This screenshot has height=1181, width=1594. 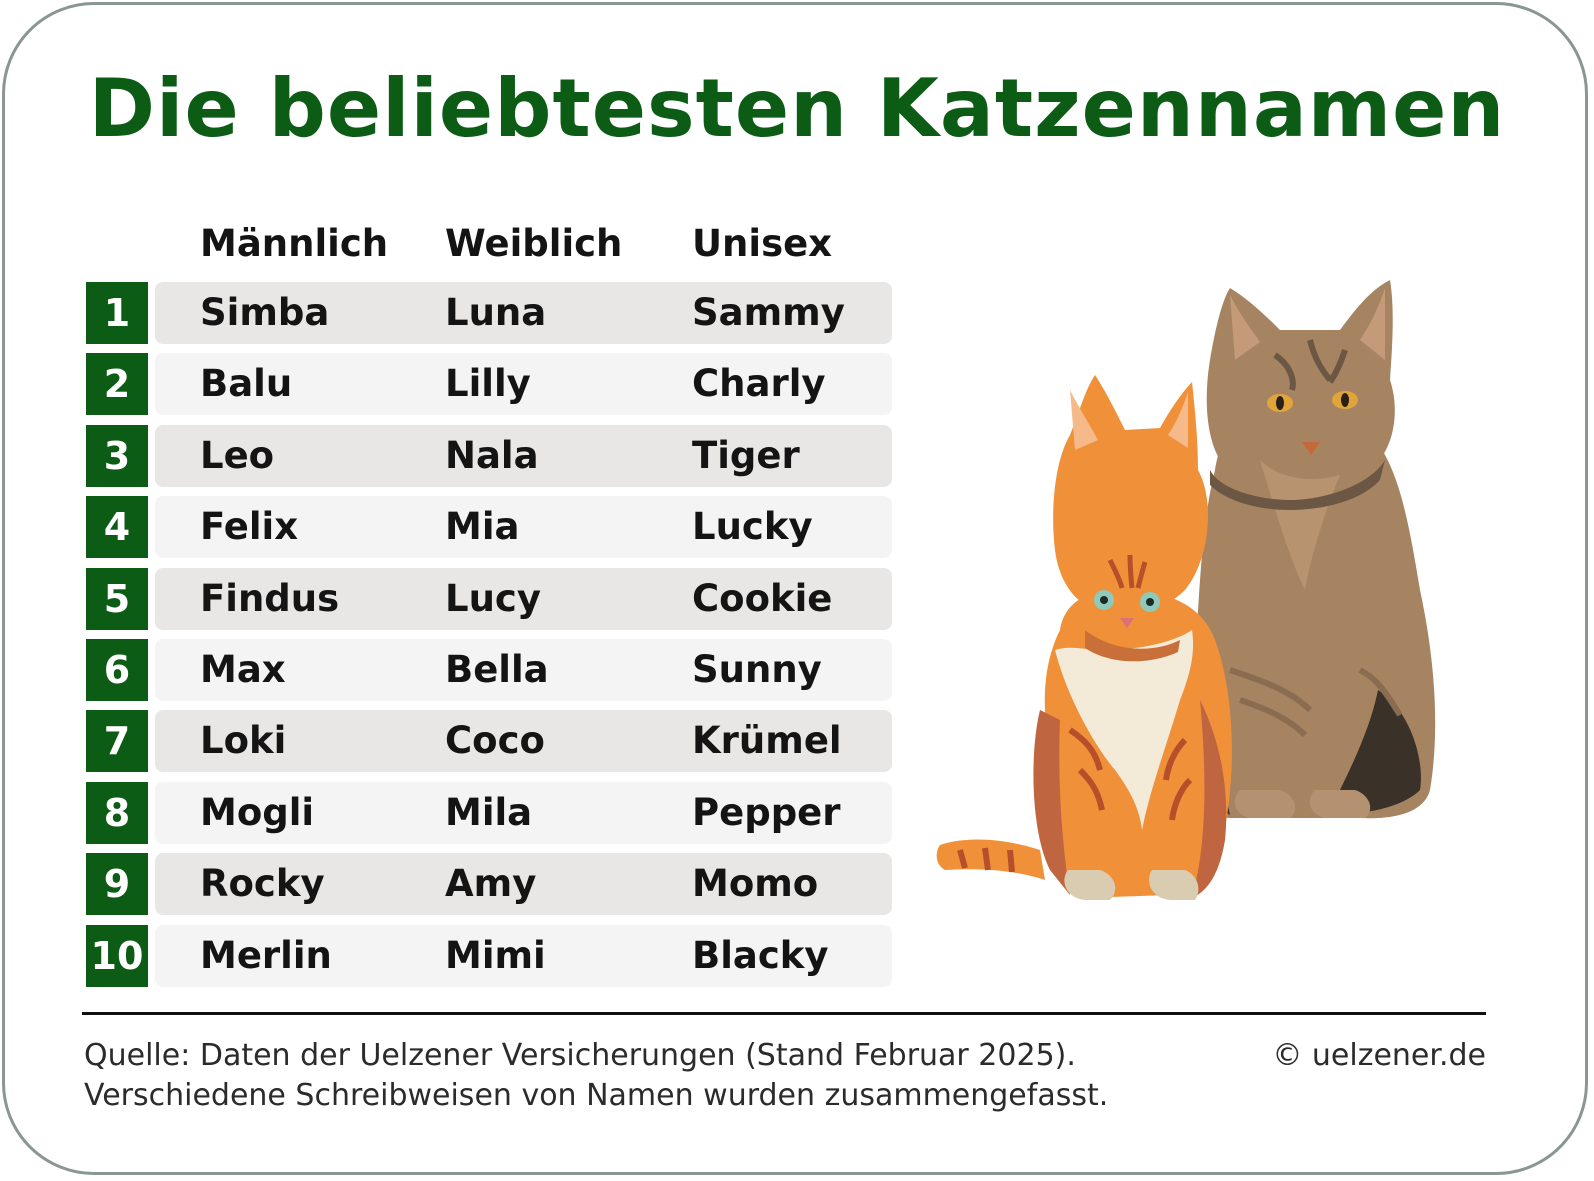 What do you see at coordinates (767, 740) in the screenshot?
I see `unisex-name: Krümel` at bounding box center [767, 740].